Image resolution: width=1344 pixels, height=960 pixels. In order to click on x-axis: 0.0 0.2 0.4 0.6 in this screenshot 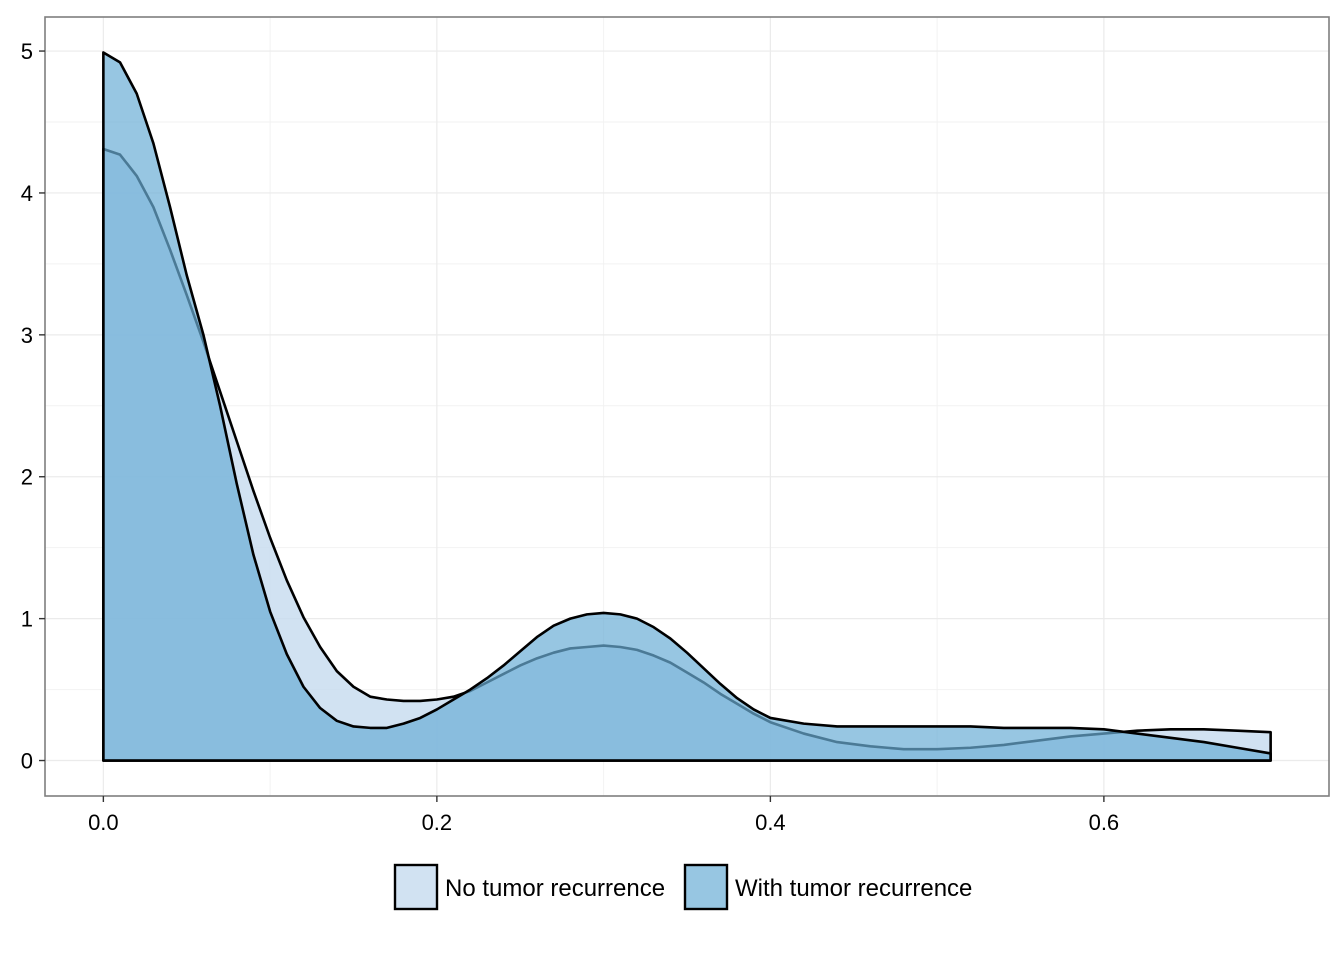, I will do `click(603, 815)`.